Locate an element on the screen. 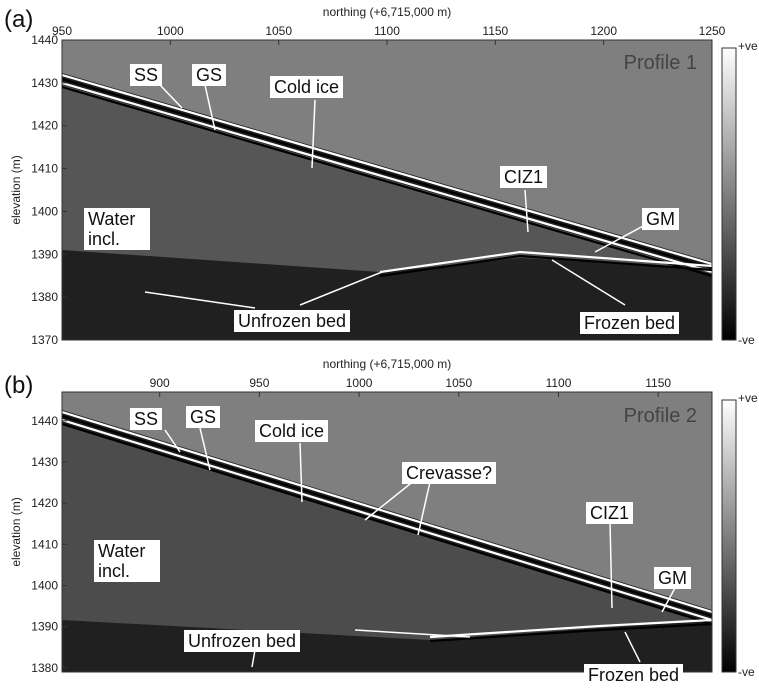  panel-label: (b) is located at coordinates (19, 385).